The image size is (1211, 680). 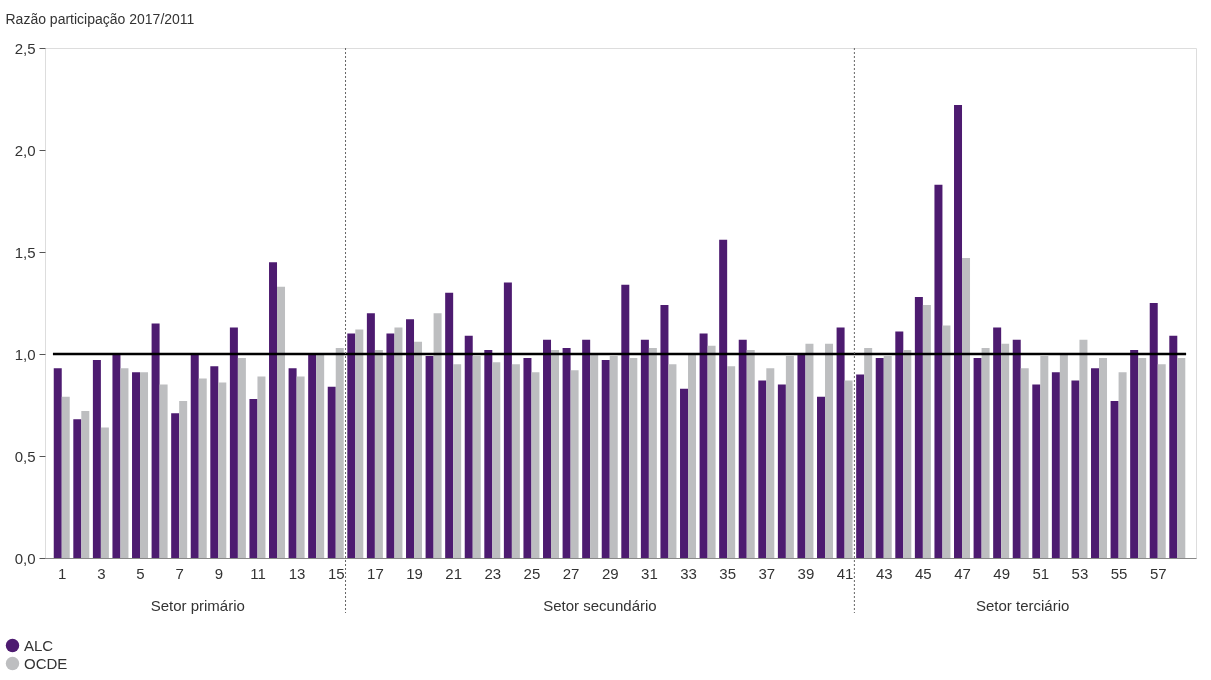 What do you see at coordinates (25, 558) in the screenshot?
I see `y-tick-label: 0,0` at bounding box center [25, 558].